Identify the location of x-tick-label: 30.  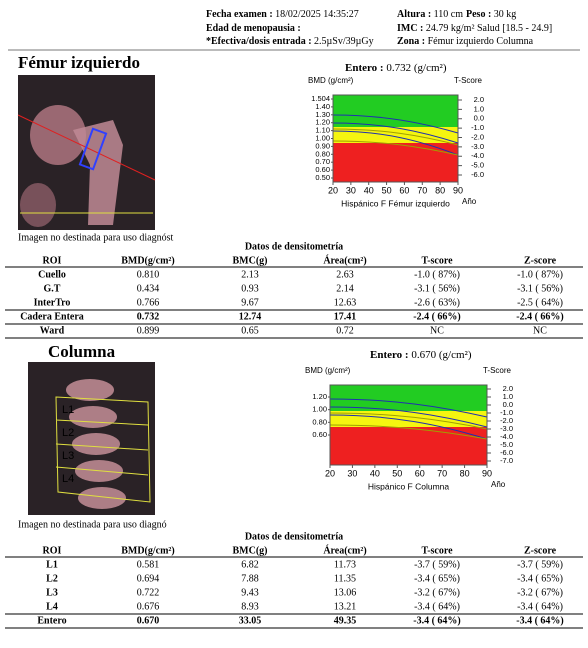
(352, 473).